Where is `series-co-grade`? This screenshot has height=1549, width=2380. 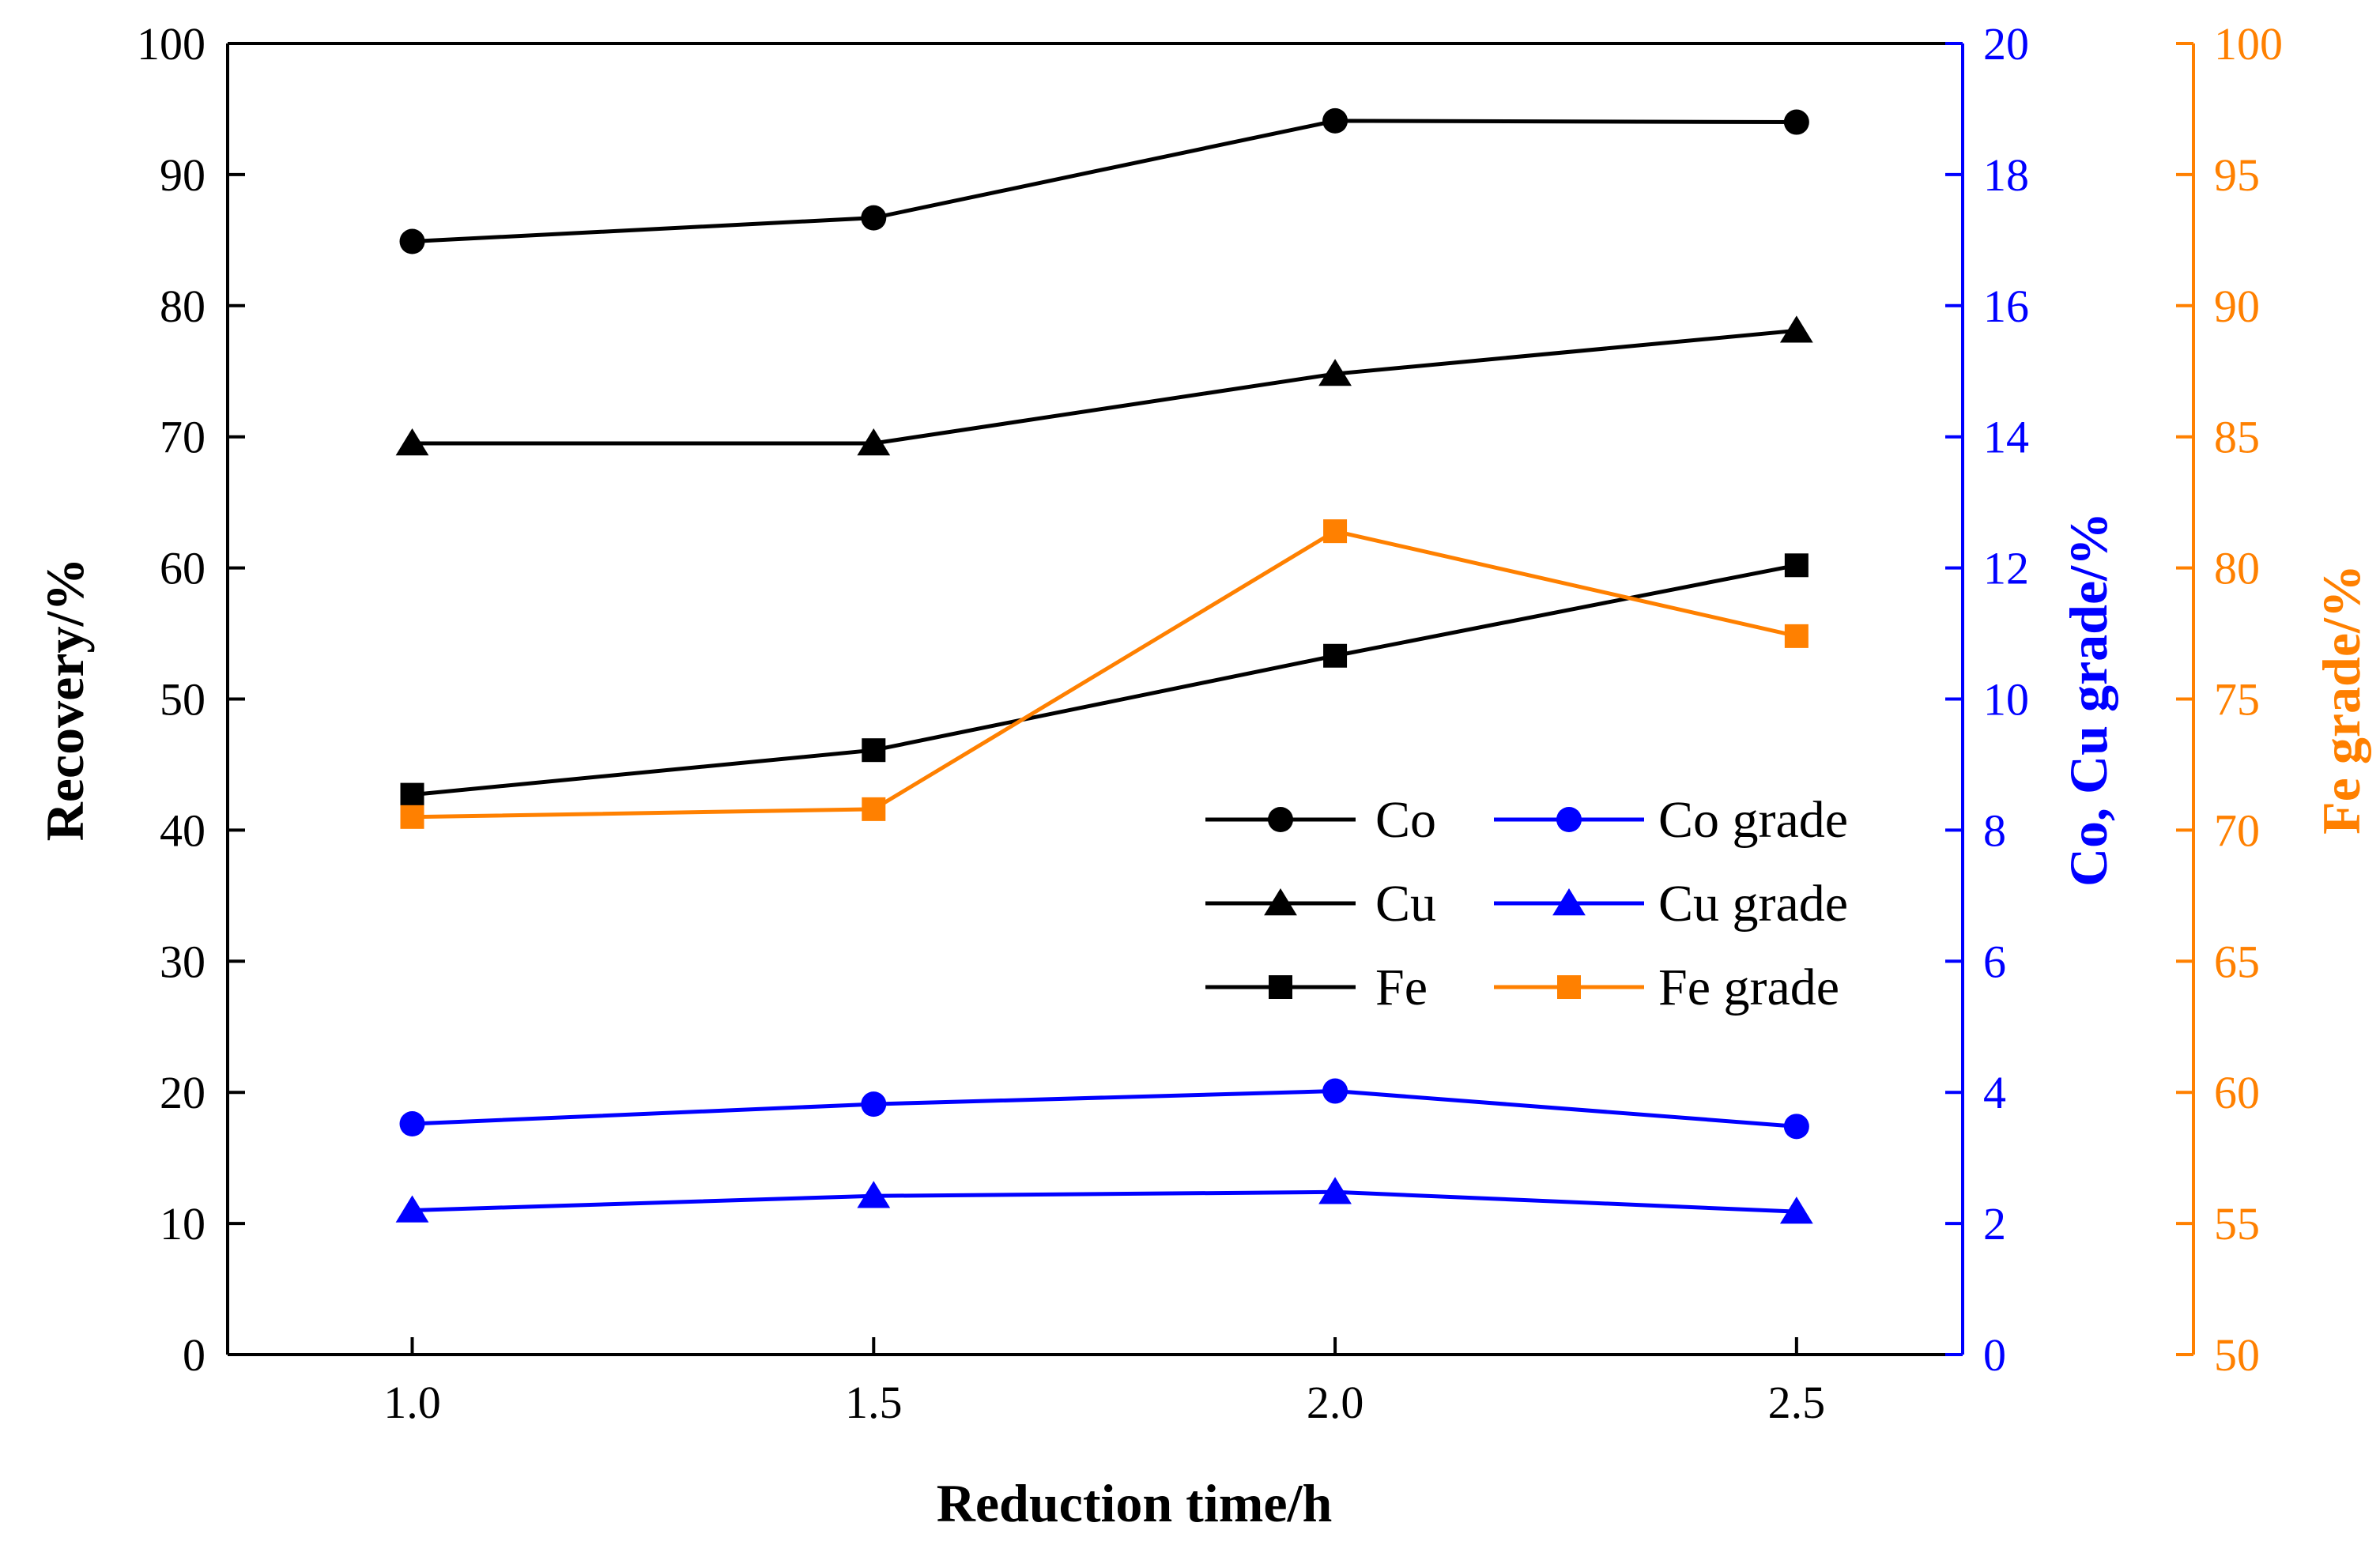
series-co-grade is located at coordinates (1104, 1109).